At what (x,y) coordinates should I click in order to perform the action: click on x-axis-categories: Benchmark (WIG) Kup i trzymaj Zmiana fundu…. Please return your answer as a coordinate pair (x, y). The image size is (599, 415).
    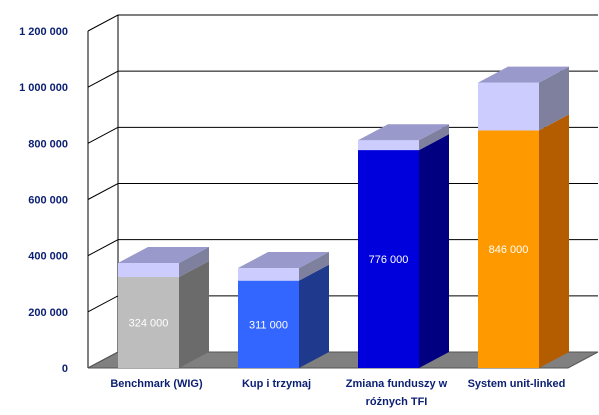
    Looking at the image, I should click on (337, 393).